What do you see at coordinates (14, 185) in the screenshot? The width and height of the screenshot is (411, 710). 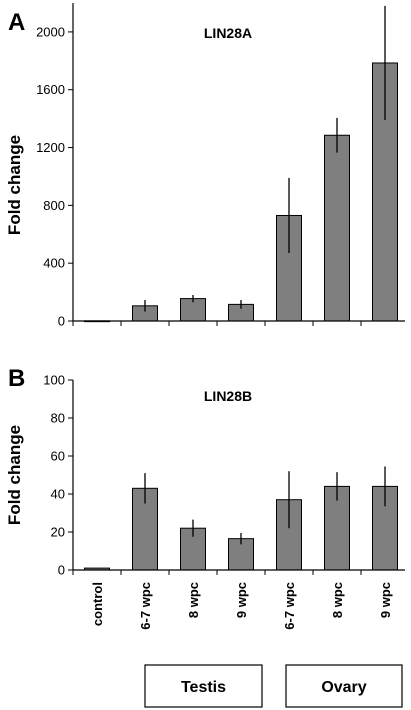 I see `y-axis-label-a: Fold change` at bounding box center [14, 185].